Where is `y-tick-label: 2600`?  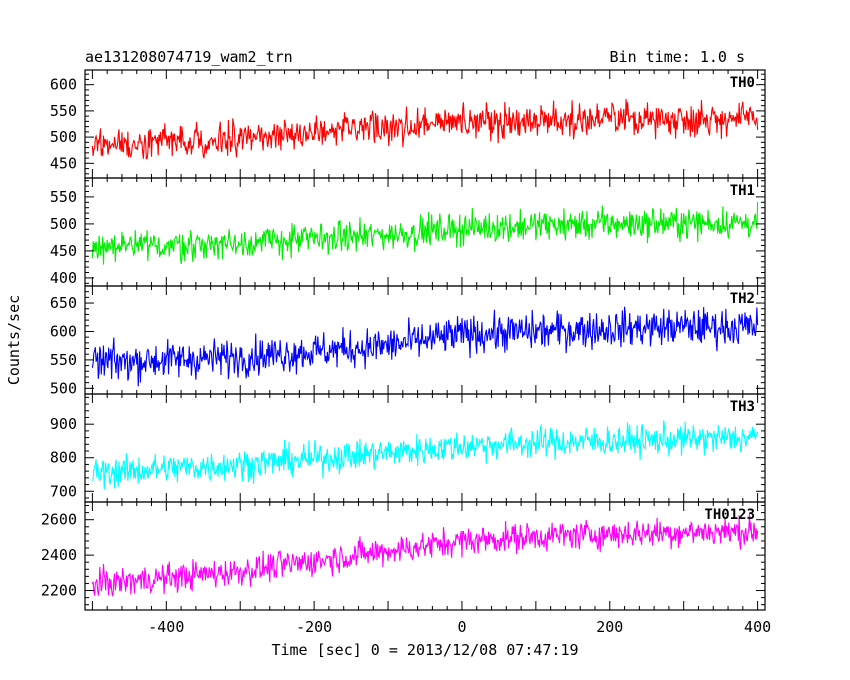
y-tick-label: 2600 is located at coordinates (59, 520).